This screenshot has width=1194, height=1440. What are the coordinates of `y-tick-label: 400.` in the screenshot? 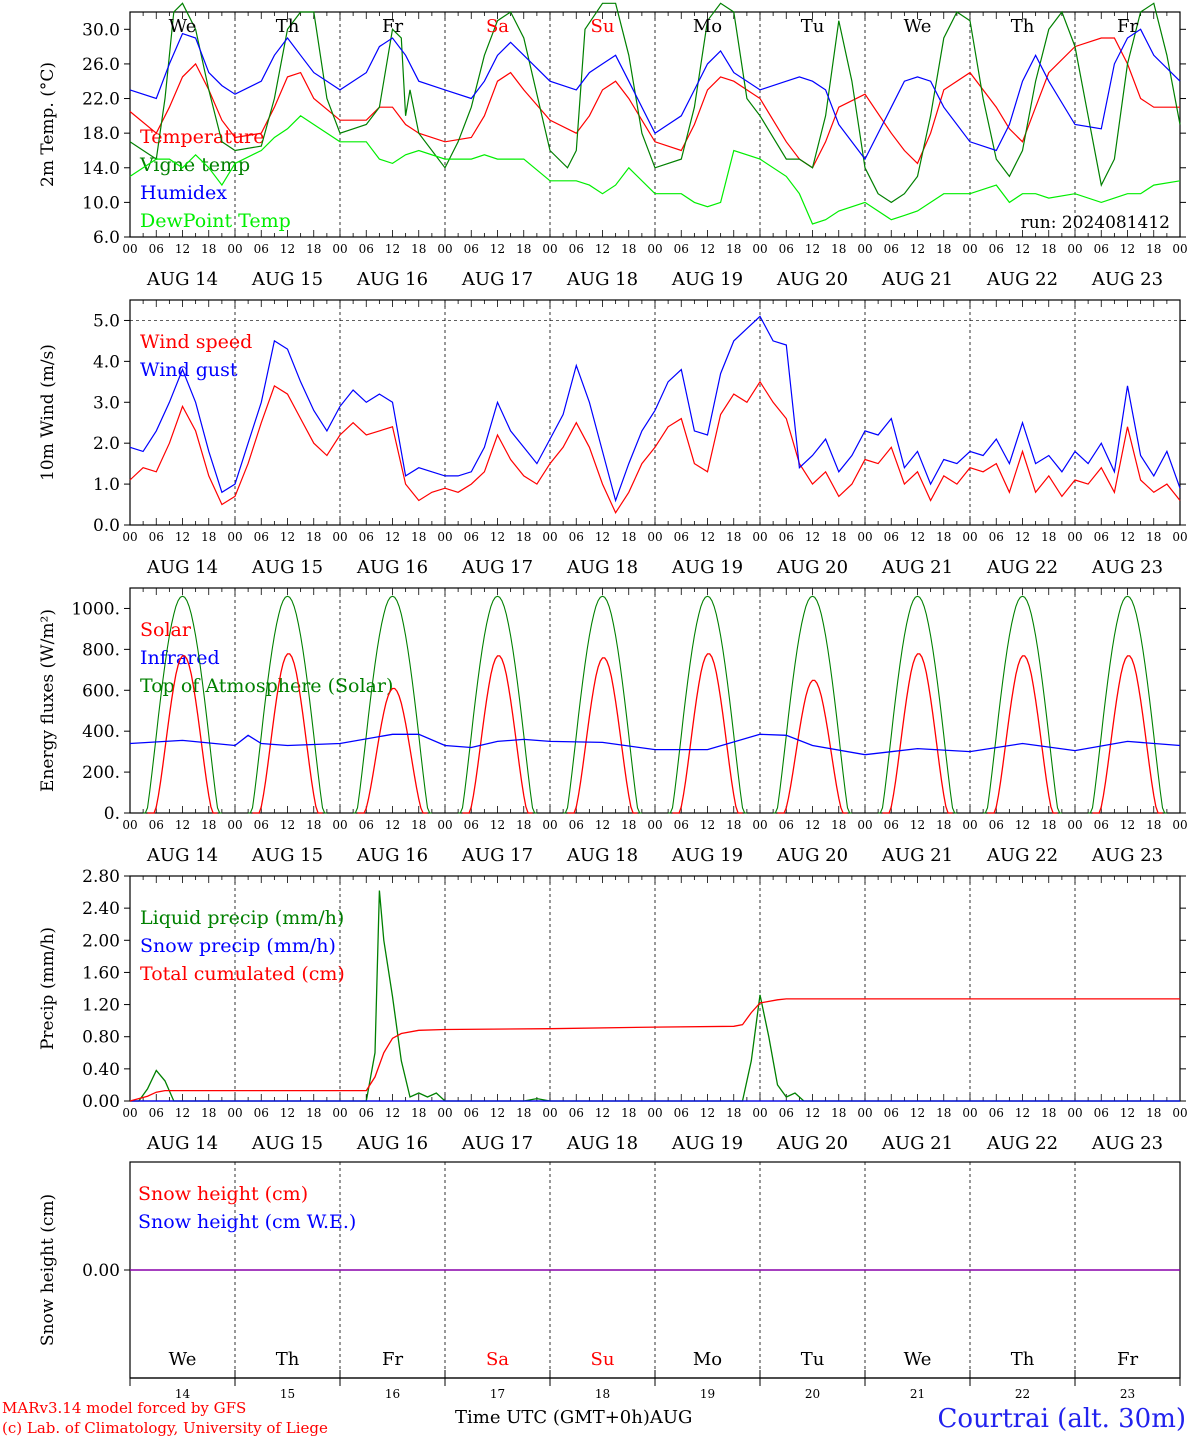 It's located at (101, 732).